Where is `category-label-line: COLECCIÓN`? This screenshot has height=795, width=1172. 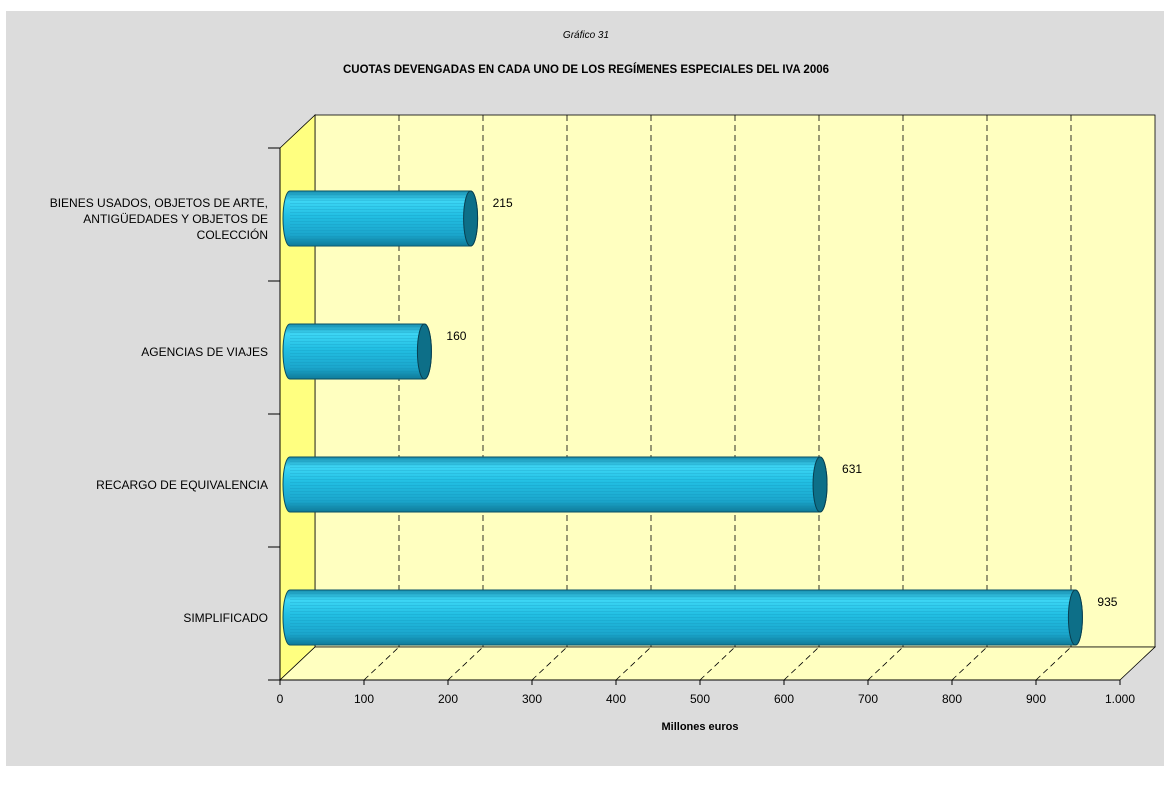 category-label-line: COLECCIÓN is located at coordinates (232, 234).